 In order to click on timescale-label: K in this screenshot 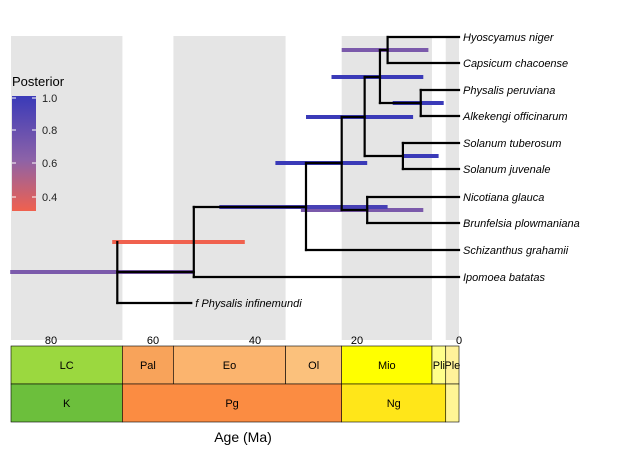, I will do `click(67, 404)`.